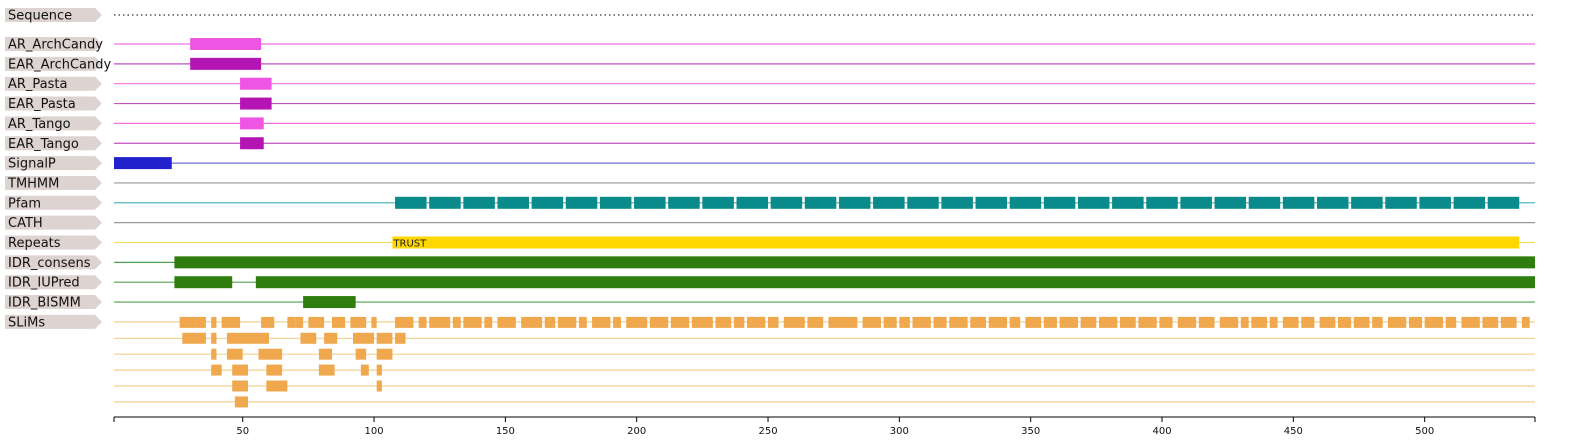 This screenshot has height=448, width=1579. I want to click on feature-ear-tango, so click(252, 143).